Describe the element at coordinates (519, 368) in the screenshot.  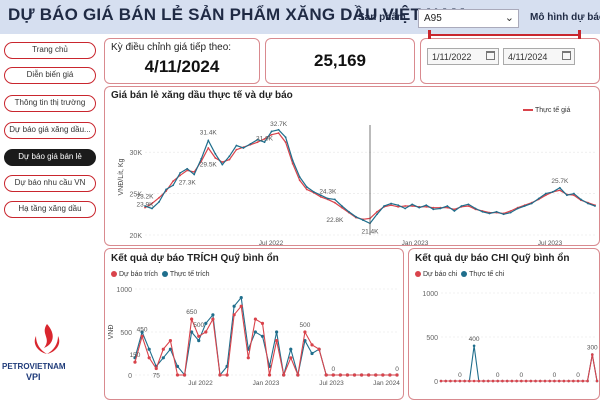
I see `series-line` at that location.